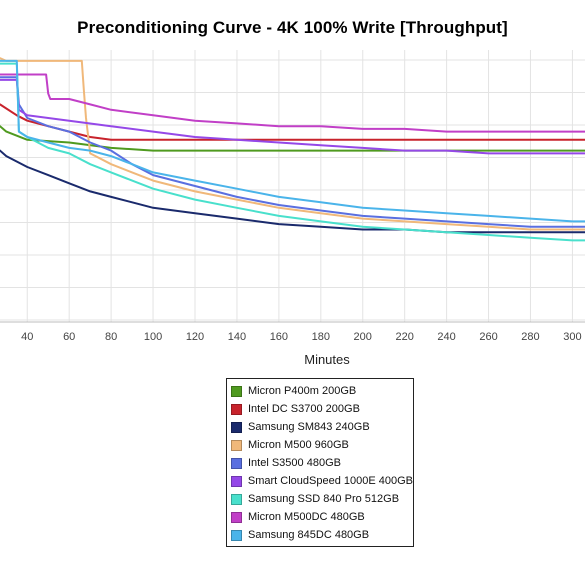 The height and width of the screenshot is (566, 585). Describe the element at coordinates (330, 481) in the screenshot. I see `legend-label: Smart CloudSpeed 1000E 400GB` at that location.